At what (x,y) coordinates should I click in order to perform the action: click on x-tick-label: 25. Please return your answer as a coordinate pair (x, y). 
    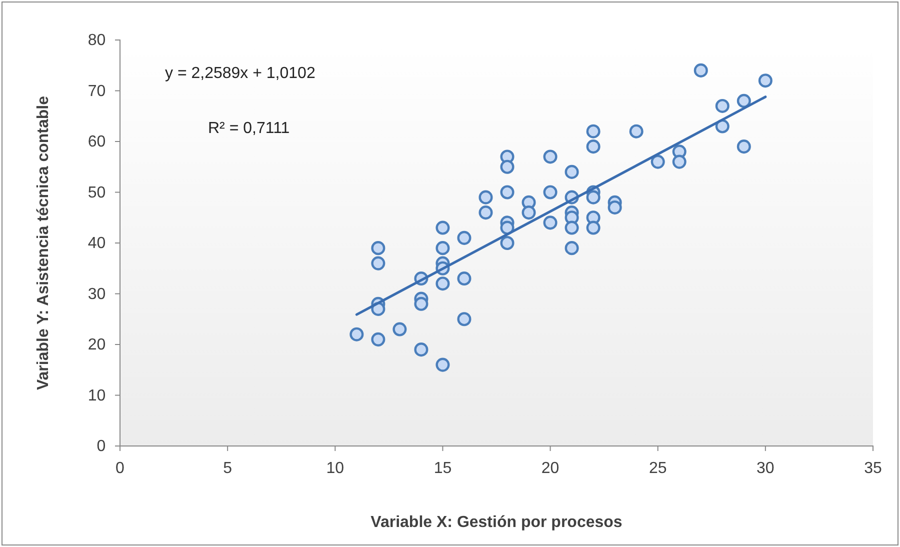
    Looking at the image, I should click on (657, 469).